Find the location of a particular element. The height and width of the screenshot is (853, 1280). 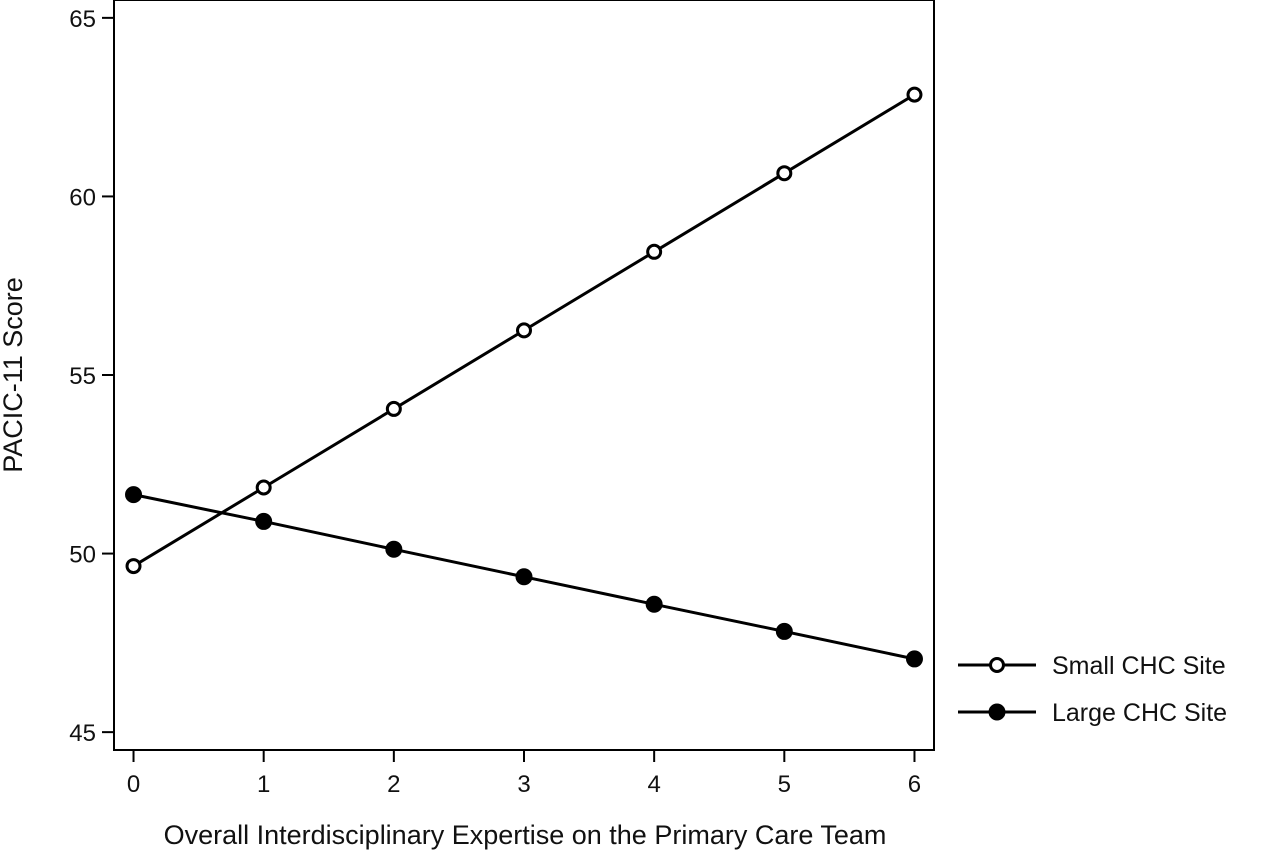

x-tick-label: 3 is located at coordinates (523, 784).